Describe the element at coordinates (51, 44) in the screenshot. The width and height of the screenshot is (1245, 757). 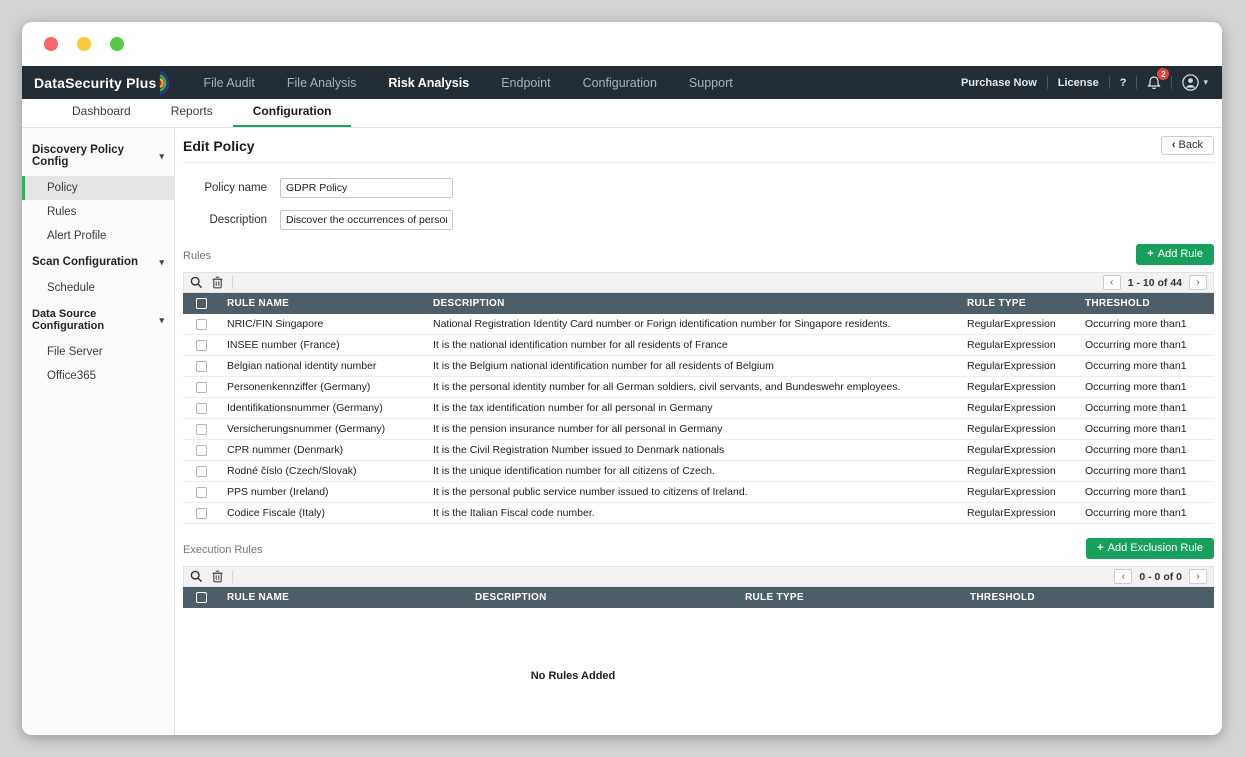
I see `close-window-button` at that location.